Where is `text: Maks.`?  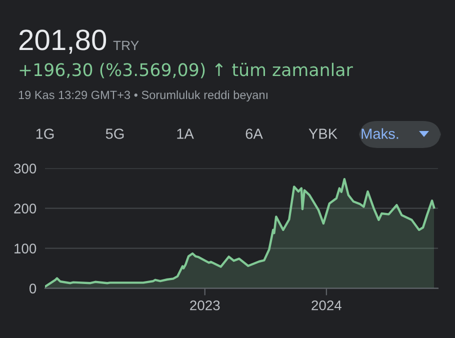 text: Maks. is located at coordinates (380, 133).